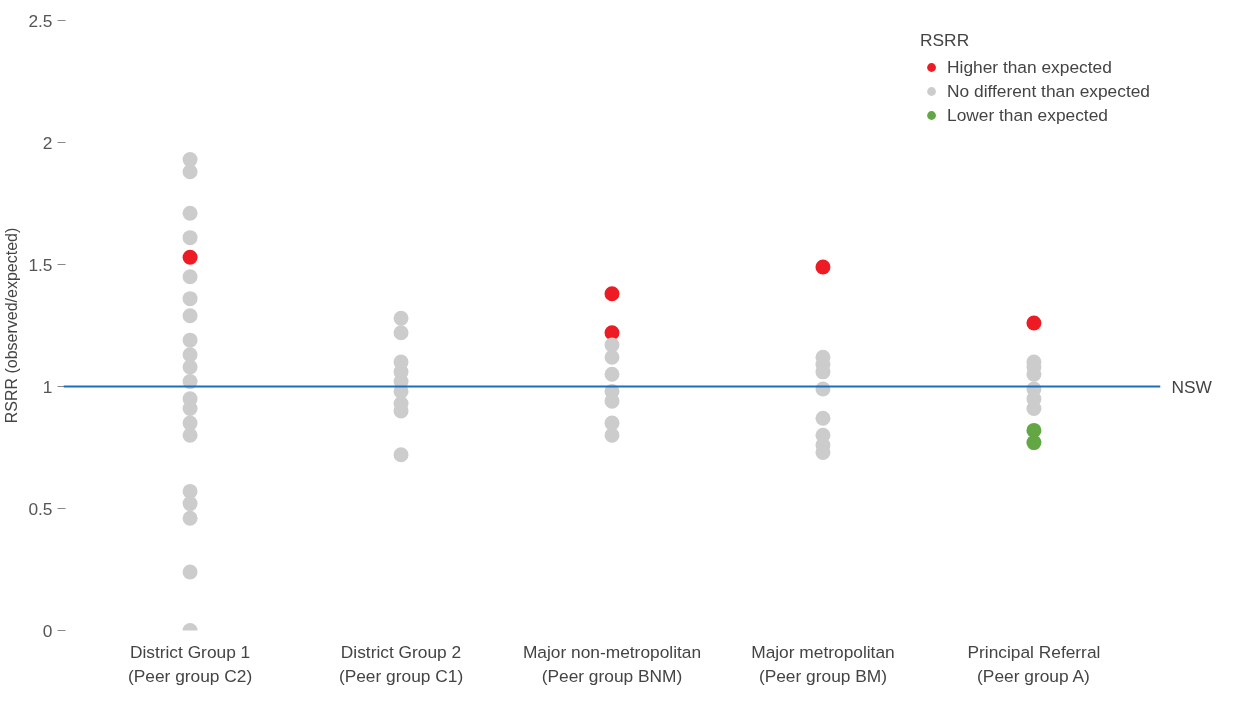 This screenshot has height=704, width=1245. What do you see at coordinates (12, 325) in the screenshot?
I see `y-axis-title: RSRR (observed/expected)` at bounding box center [12, 325].